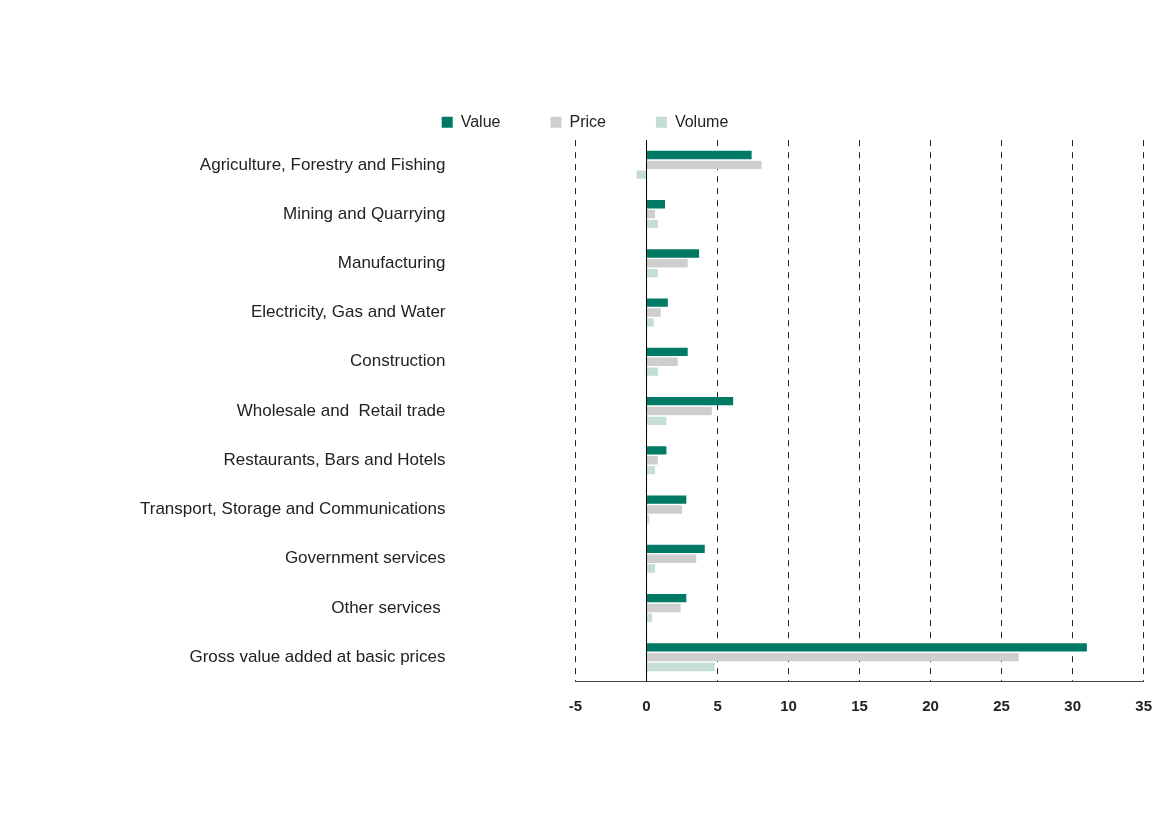 The image size is (1168, 822). I want to click on y-tick-label: Agriculture, Forestry and Fishing, so click(322, 164).